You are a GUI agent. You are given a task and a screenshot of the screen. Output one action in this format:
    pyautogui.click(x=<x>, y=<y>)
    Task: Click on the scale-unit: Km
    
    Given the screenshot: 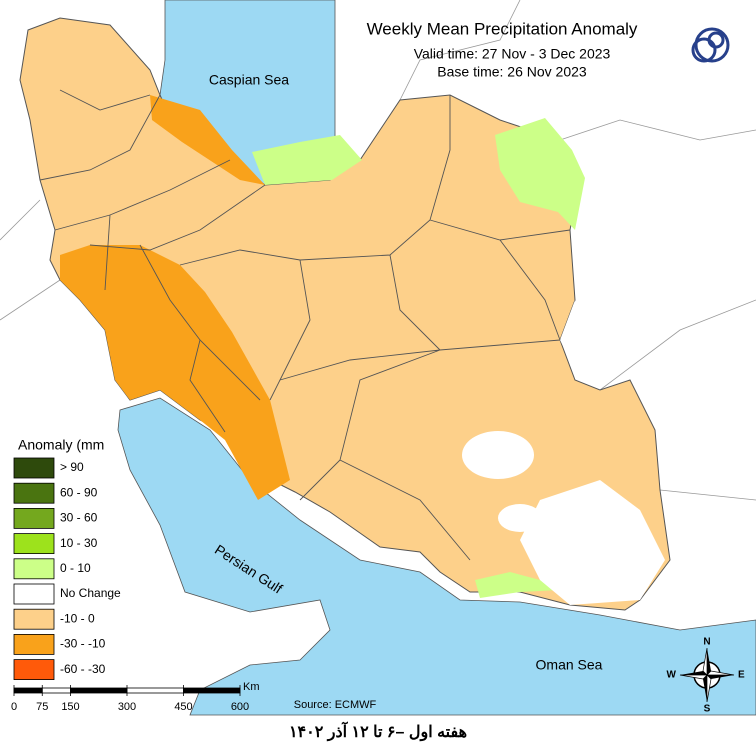 What is the action you would take?
    pyautogui.click(x=251, y=687)
    